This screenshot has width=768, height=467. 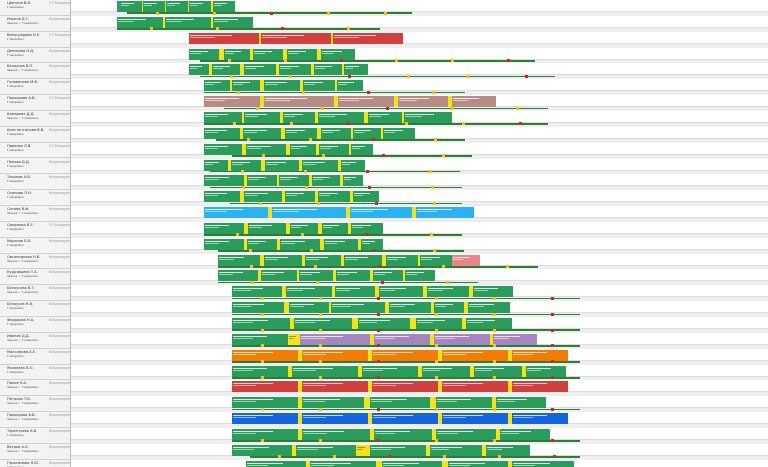 I want to click on employee-name: Виноградова Н.Е., so click(x=24, y=34).